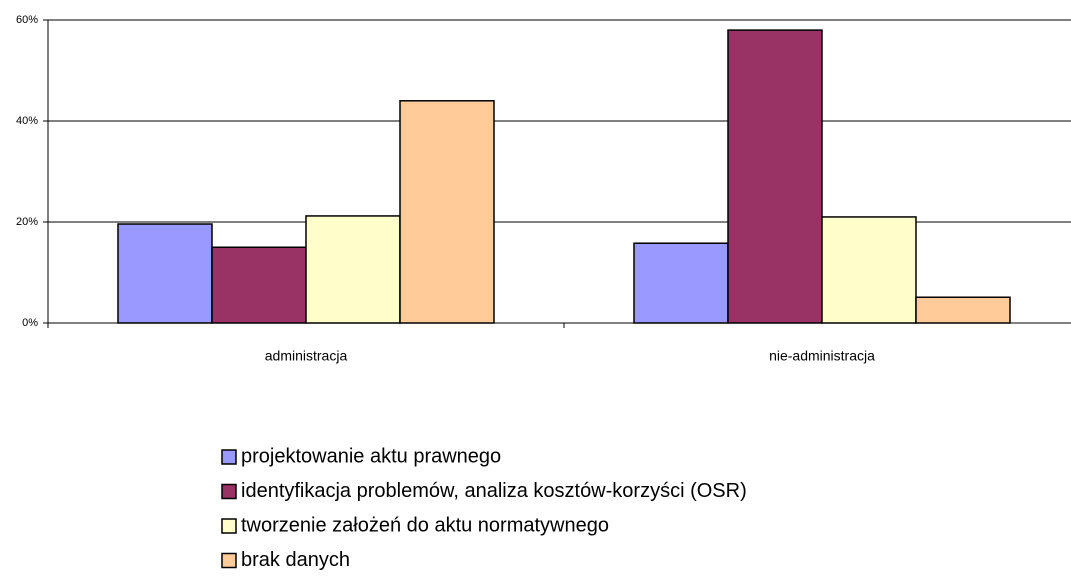 This screenshot has height=580, width=1071. Describe the element at coordinates (822, 356) in the screenshot. I see `x-tick-label: nie-administracja` at that location.